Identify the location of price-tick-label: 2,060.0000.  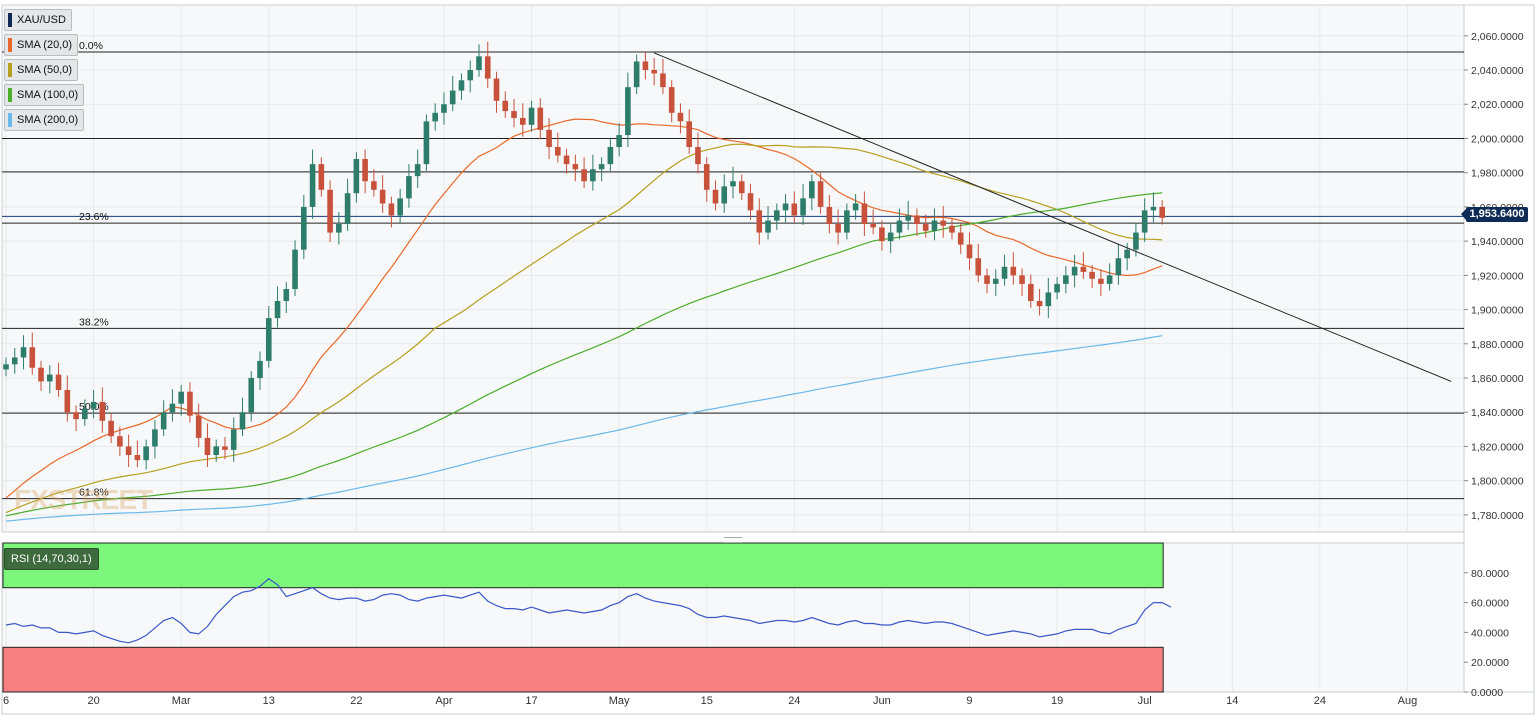
(1497, 37).